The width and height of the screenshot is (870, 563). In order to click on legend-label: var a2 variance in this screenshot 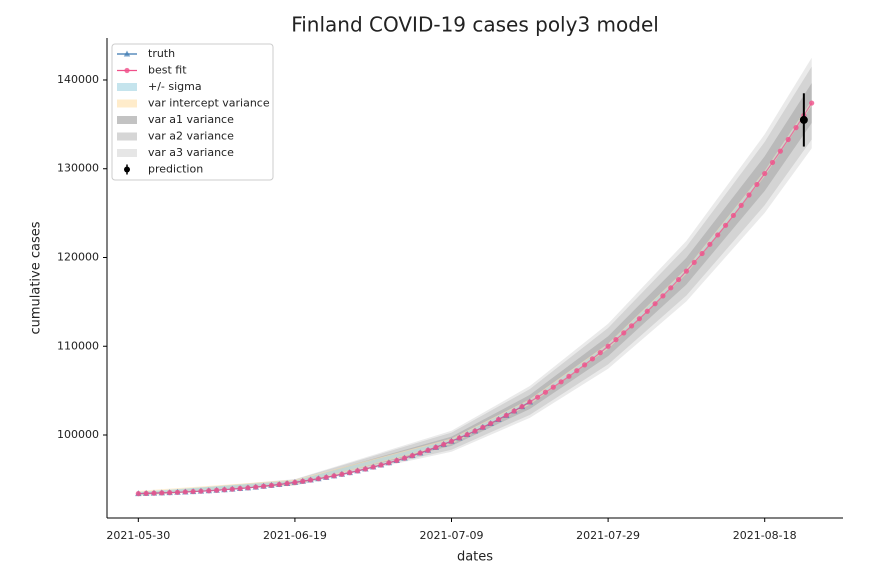, I will do `click(191, 136)`.